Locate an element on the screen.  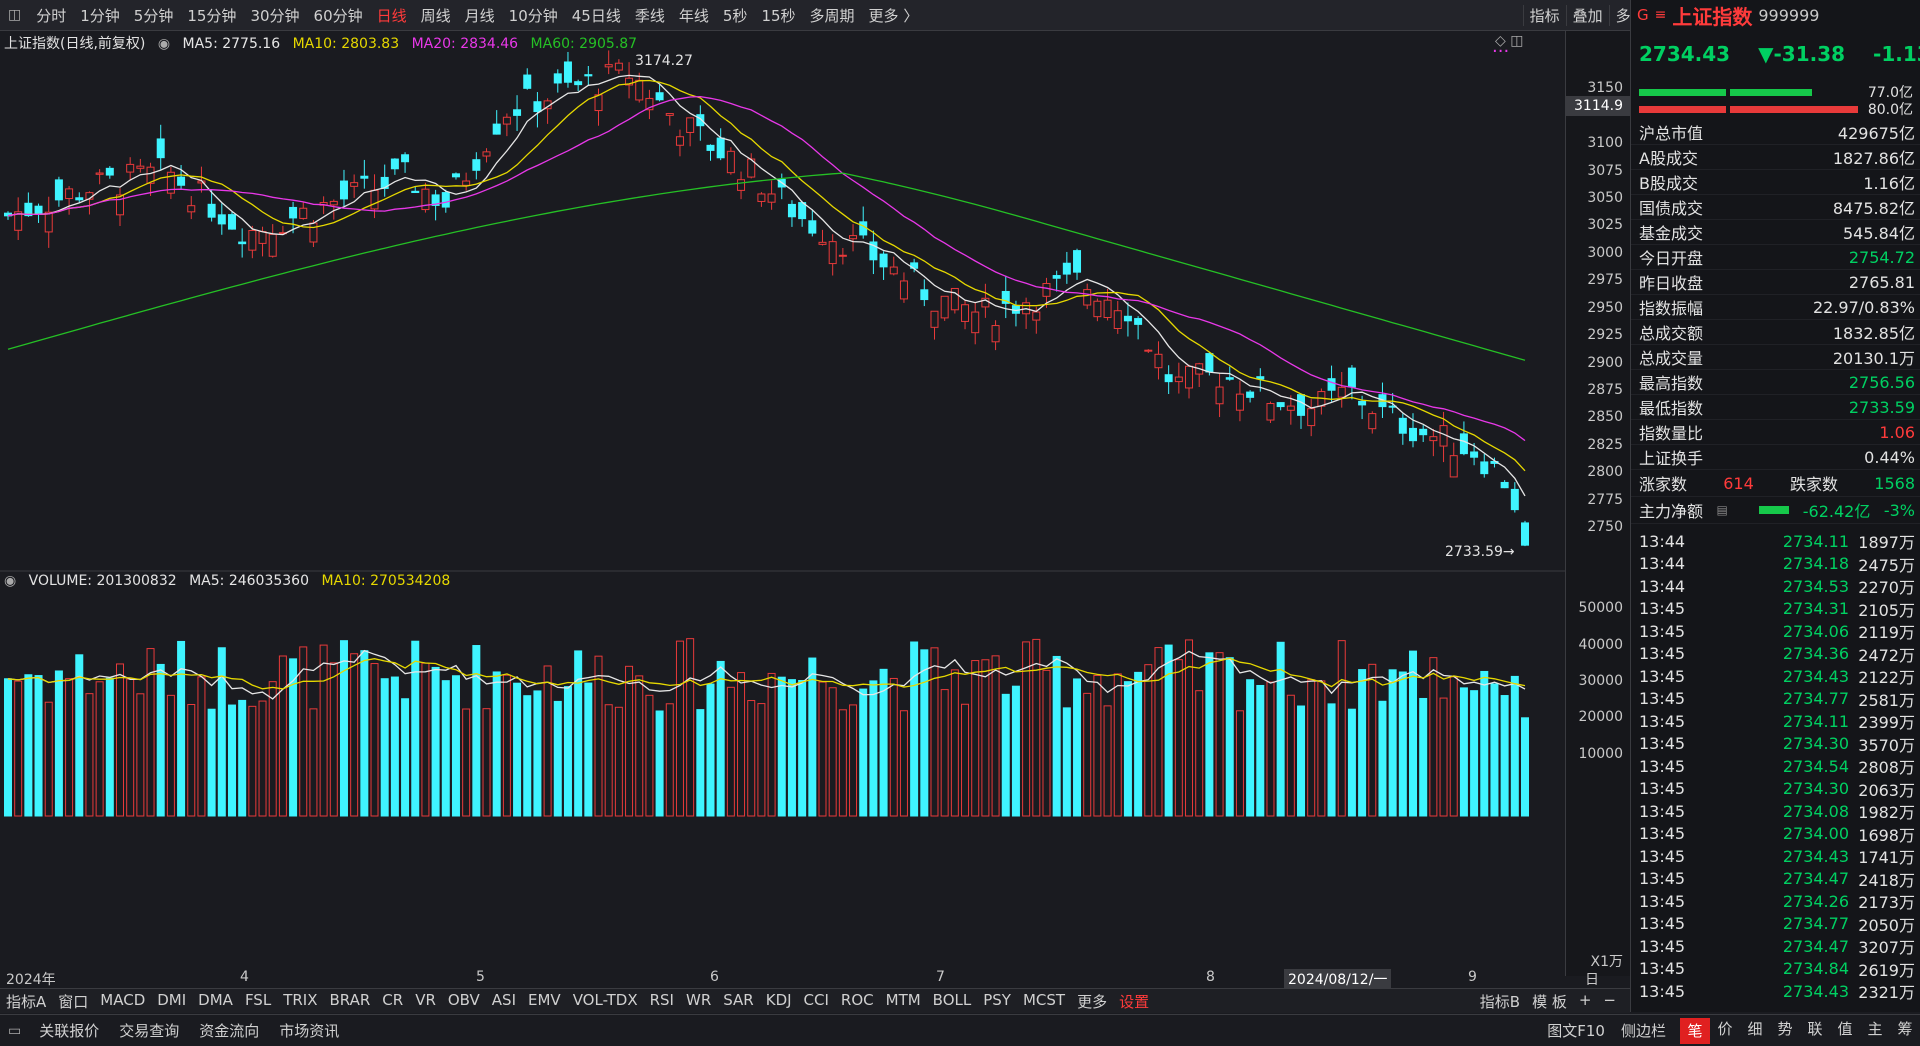
tick-time: 13:44 is located at coordinates (1662, 586).